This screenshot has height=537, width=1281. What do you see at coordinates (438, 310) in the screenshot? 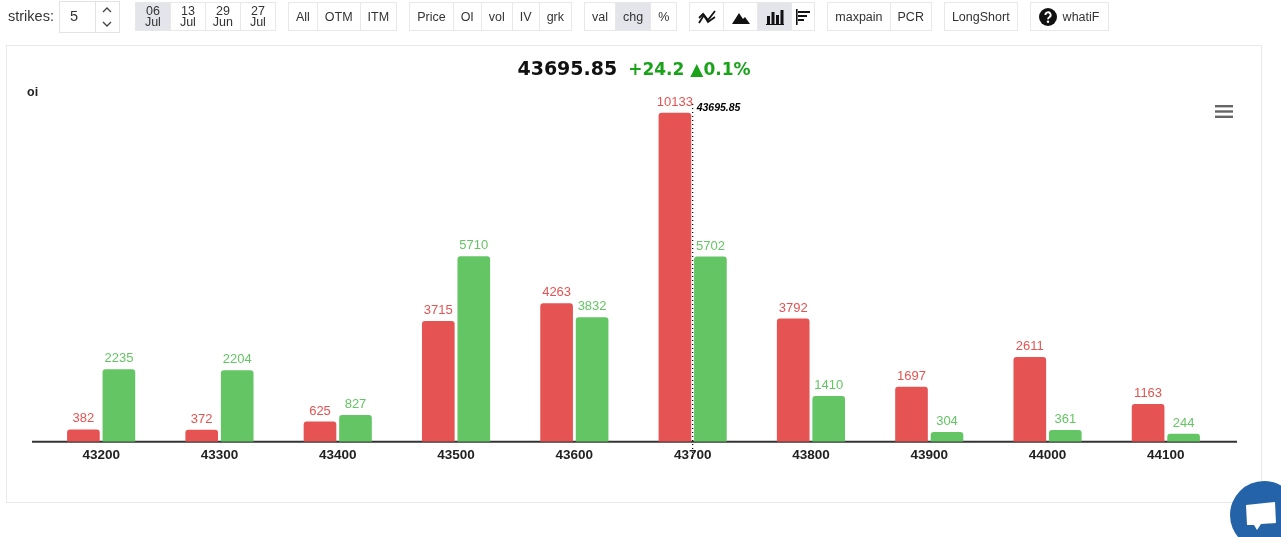
I see `data-label: 3715` at bounding box center [438, 310].